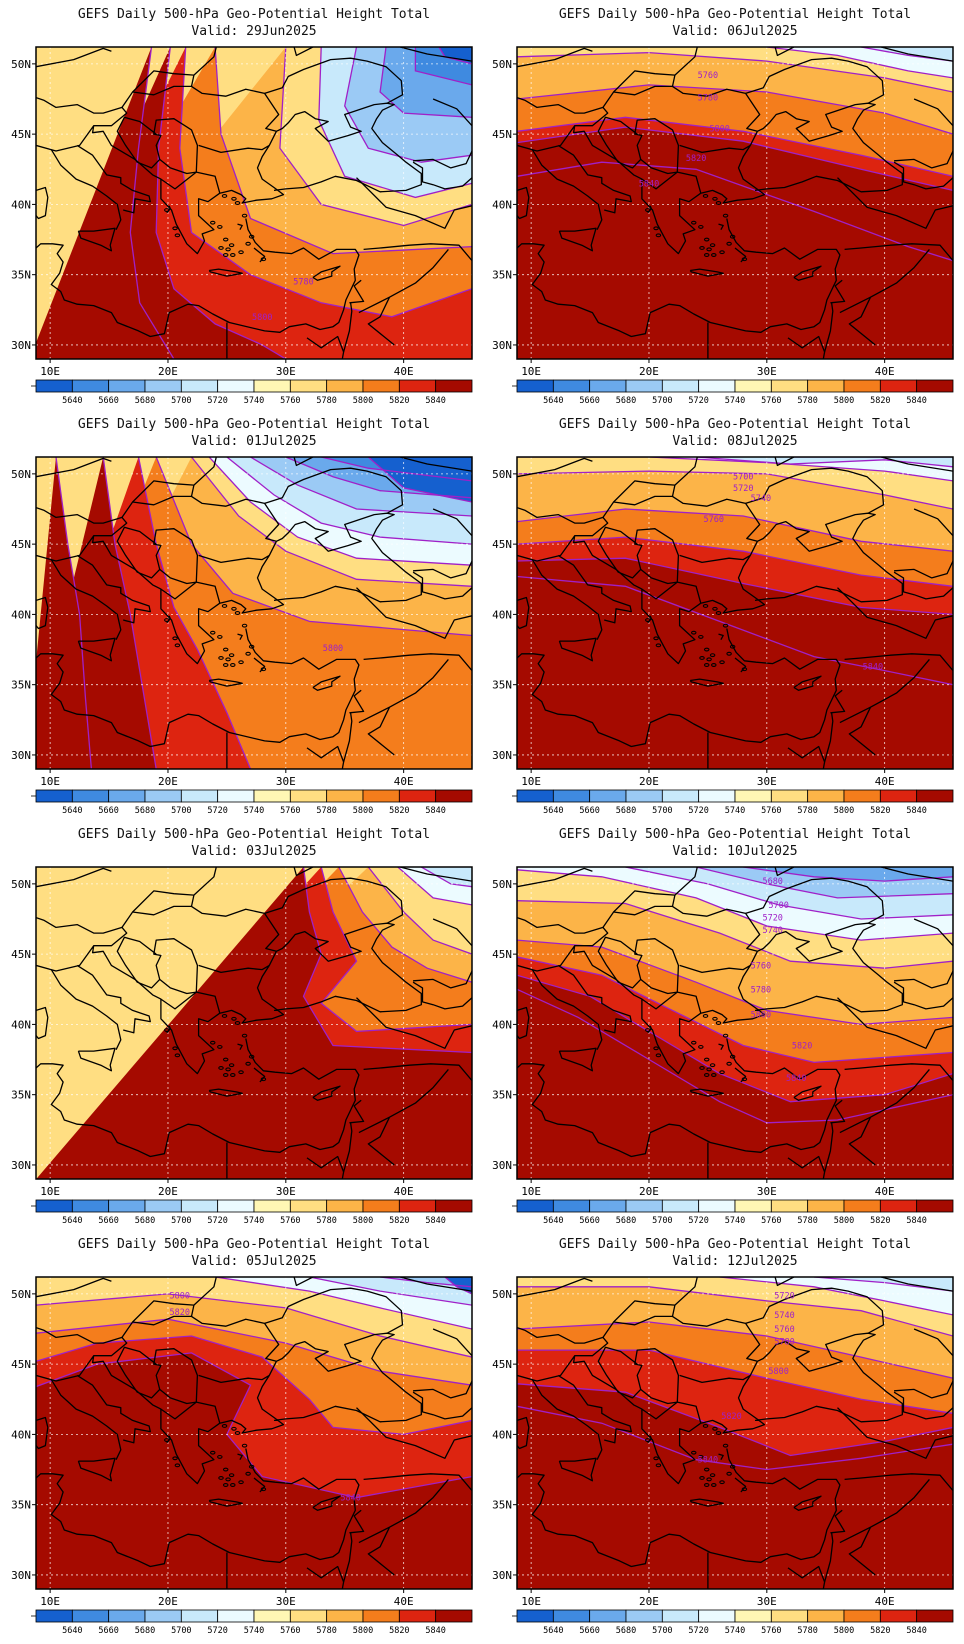  Describe the element at coordinates (708, 99) in the screenshot. I see `contour-label: 5780` at that location.